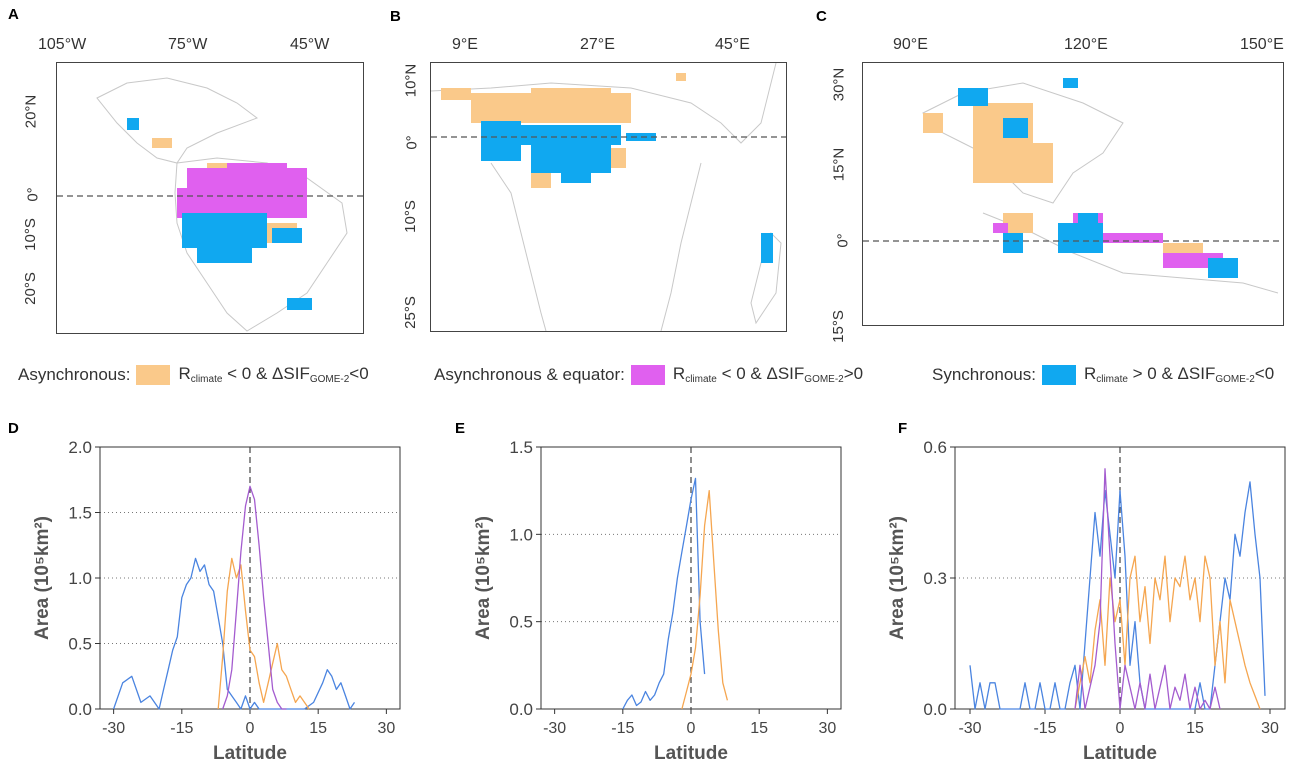 This screenshot has width=1314, height=767. I want to click on map-c-ytick: 15°N, so click(839, 164).